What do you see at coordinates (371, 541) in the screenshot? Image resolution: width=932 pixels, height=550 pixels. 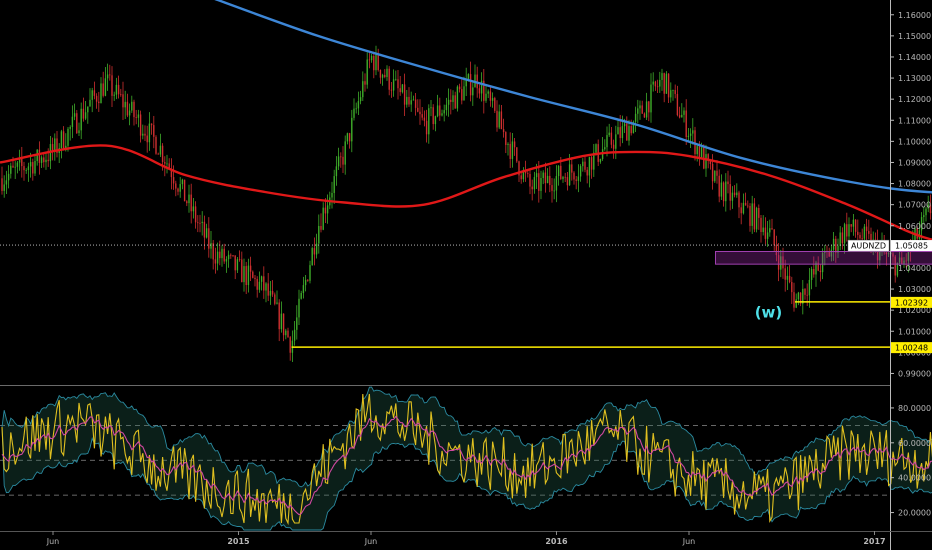 I see `time-tick-label: Jun` at bounding box center [371, 541].